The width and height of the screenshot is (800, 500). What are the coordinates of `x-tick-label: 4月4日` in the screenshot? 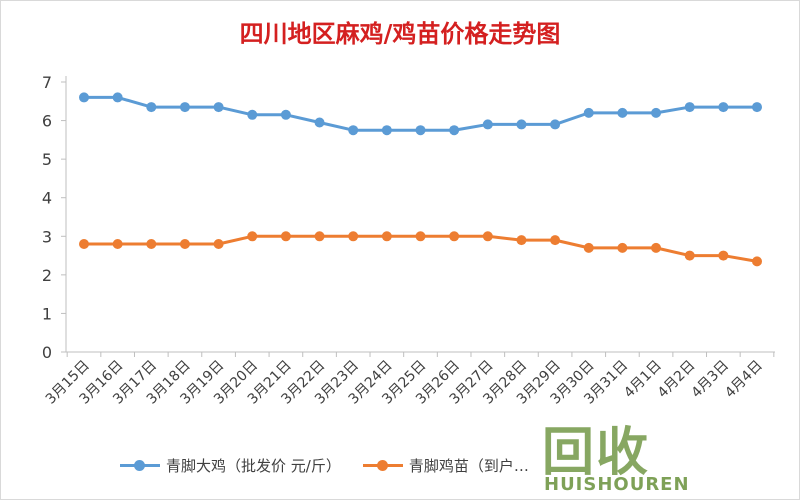 It's located at (744, 380).